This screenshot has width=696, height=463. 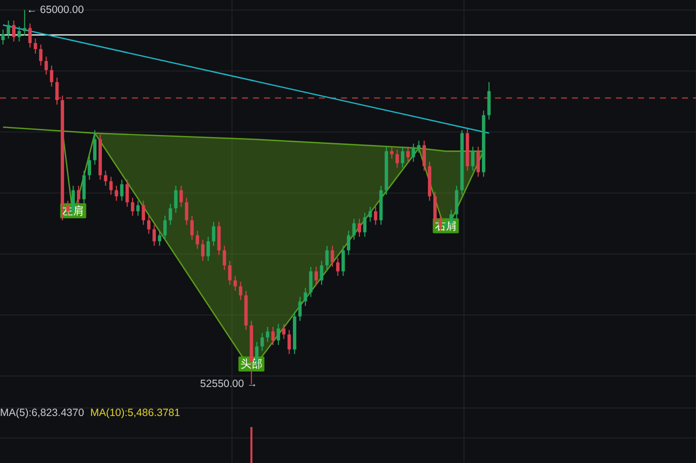 I want to click on annotation: ← 65000.00, so click(x=55, y=10).